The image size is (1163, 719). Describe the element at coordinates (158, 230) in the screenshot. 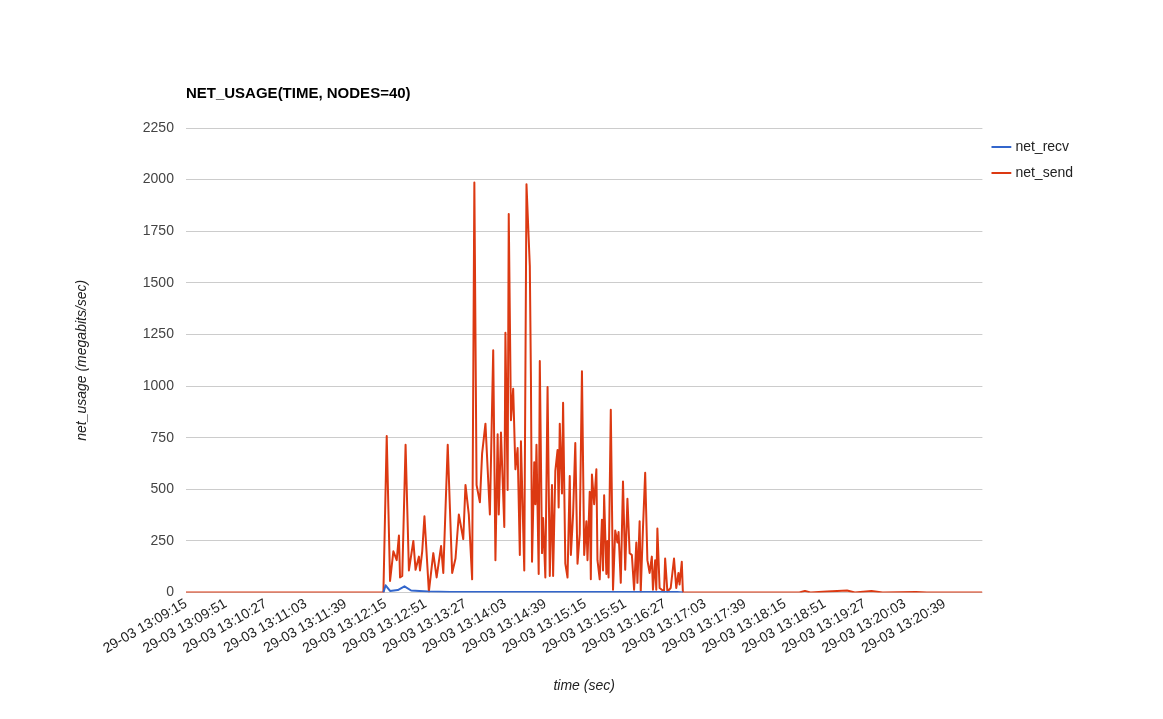

I see `y-tick-label: 1750` at that location.